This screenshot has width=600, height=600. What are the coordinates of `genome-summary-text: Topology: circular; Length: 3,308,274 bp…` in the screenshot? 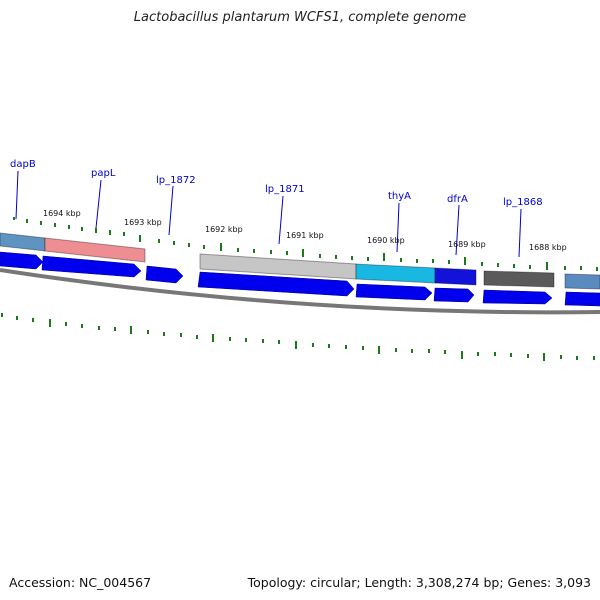 It's located at (419, 582).